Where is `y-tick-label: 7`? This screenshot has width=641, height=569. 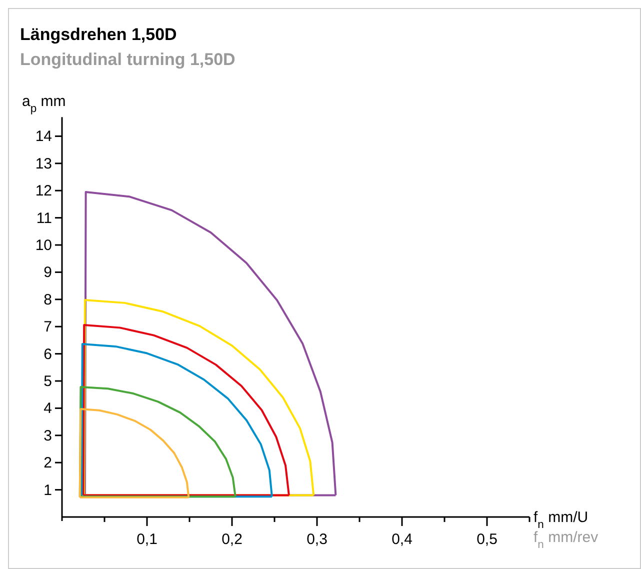
y-tick-label: 7 is located at coordinates (48, 327).